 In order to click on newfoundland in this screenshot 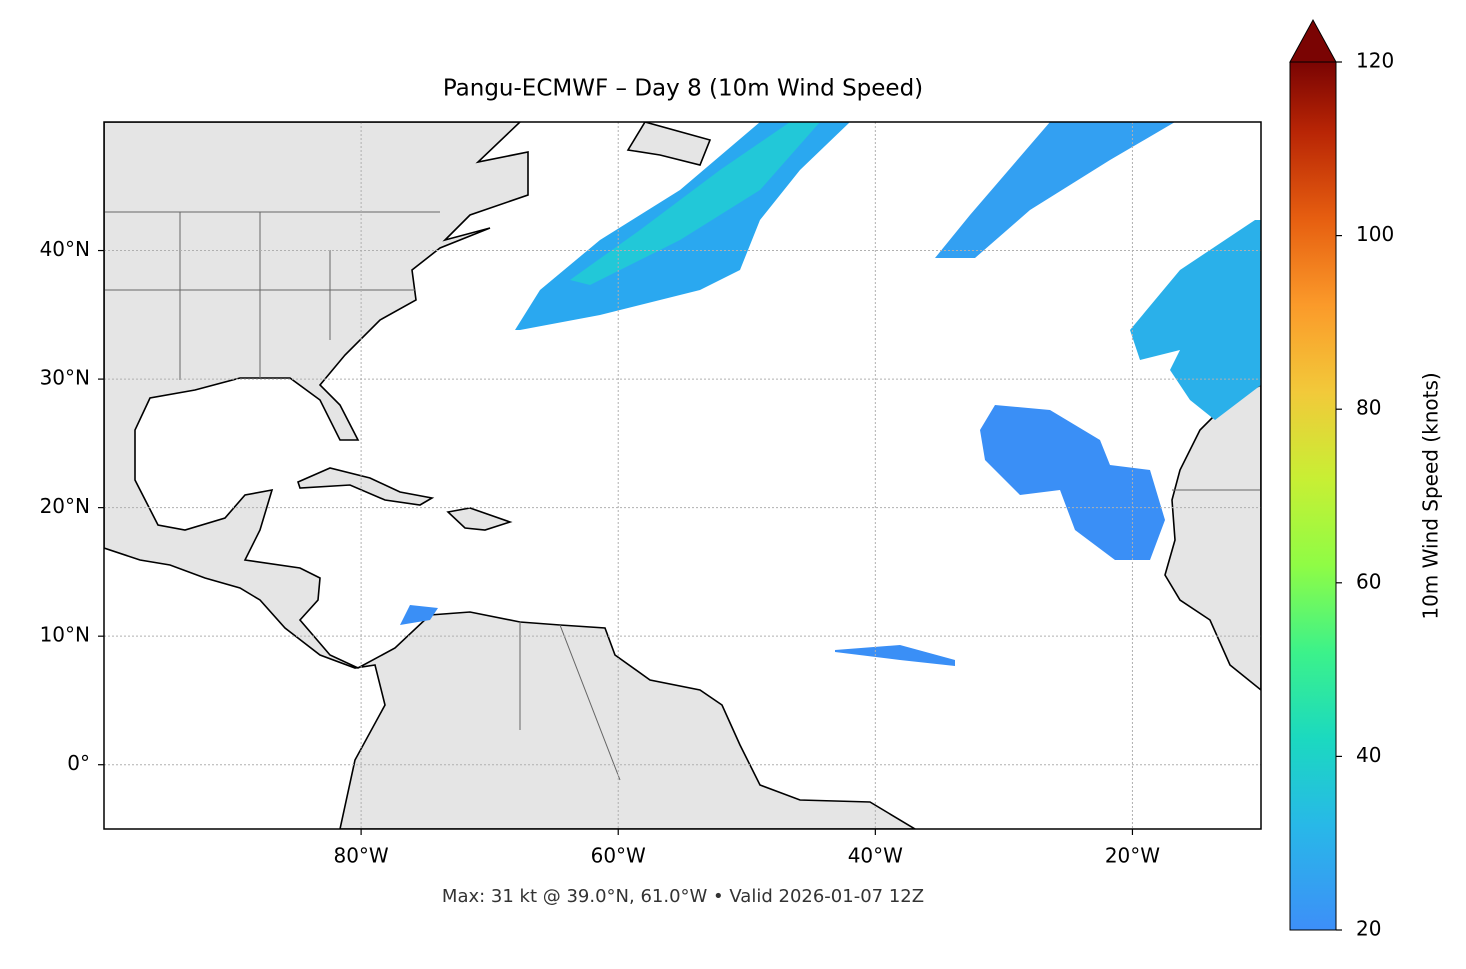, I will do `click(669, 144)`.